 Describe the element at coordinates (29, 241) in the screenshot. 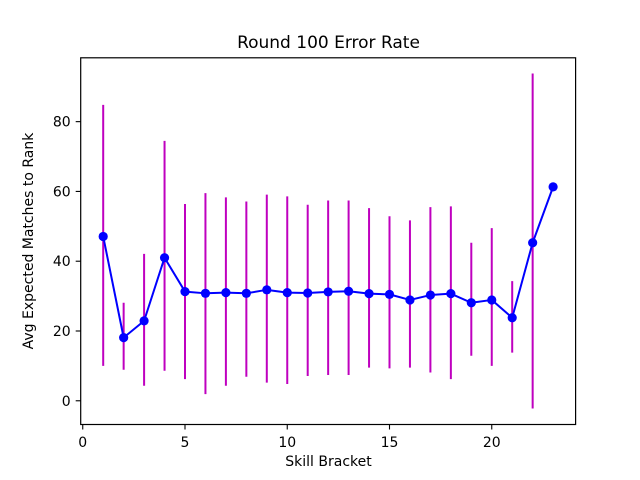

I see `y-axis-label: Avg Expected Matches to Rank` at that location.